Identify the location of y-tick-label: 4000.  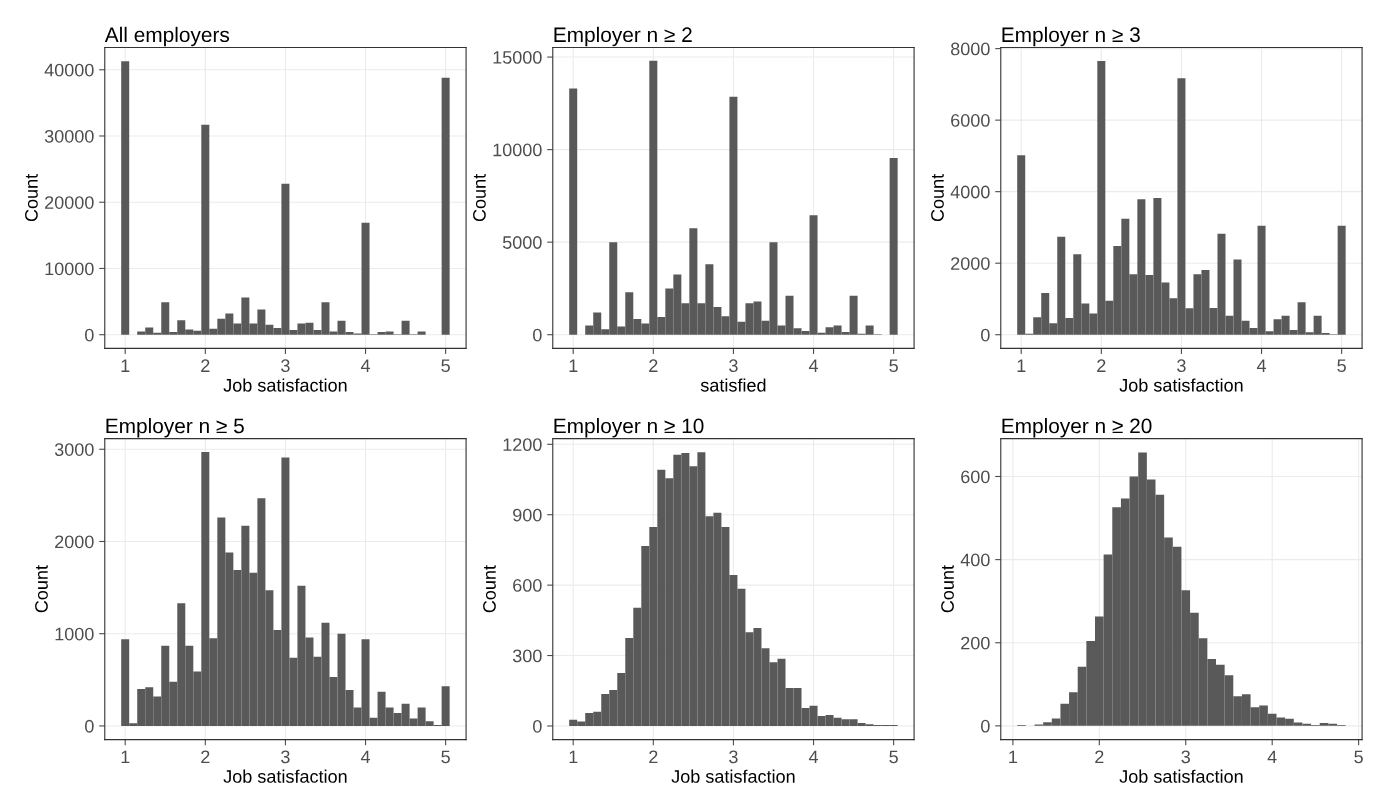
(970, 192).